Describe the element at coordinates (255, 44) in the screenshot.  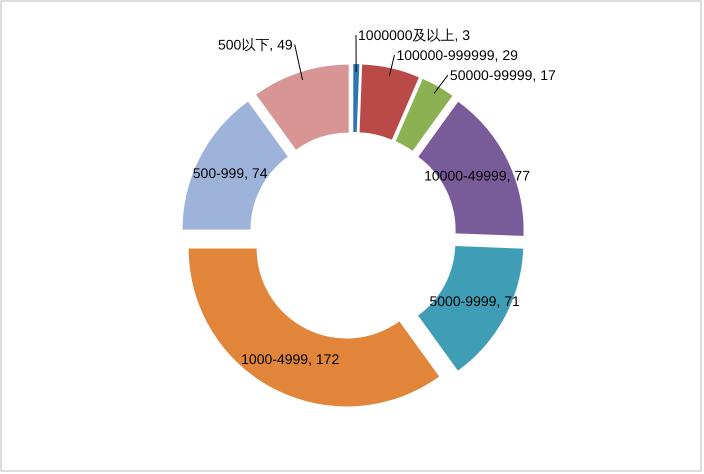
I see `data-label: 500以下, 49` at that location.